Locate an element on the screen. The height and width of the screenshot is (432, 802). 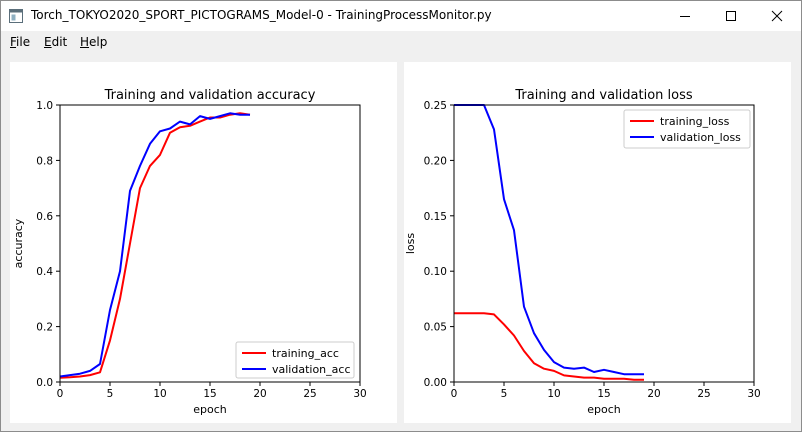
accuracy-y-tick-label: 0.4 is located at coordinates (44, 272).